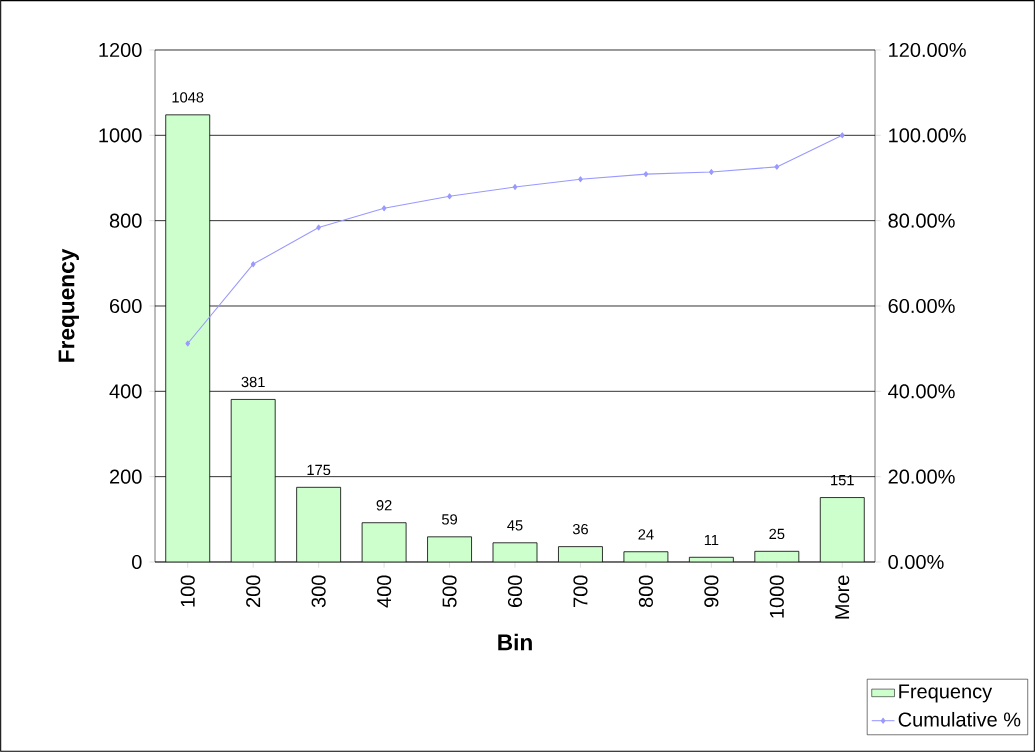 Image resolution: width=1035 pixels, height=752 pixels. I want to click on x-tick-label: 300, so click(318, 591).